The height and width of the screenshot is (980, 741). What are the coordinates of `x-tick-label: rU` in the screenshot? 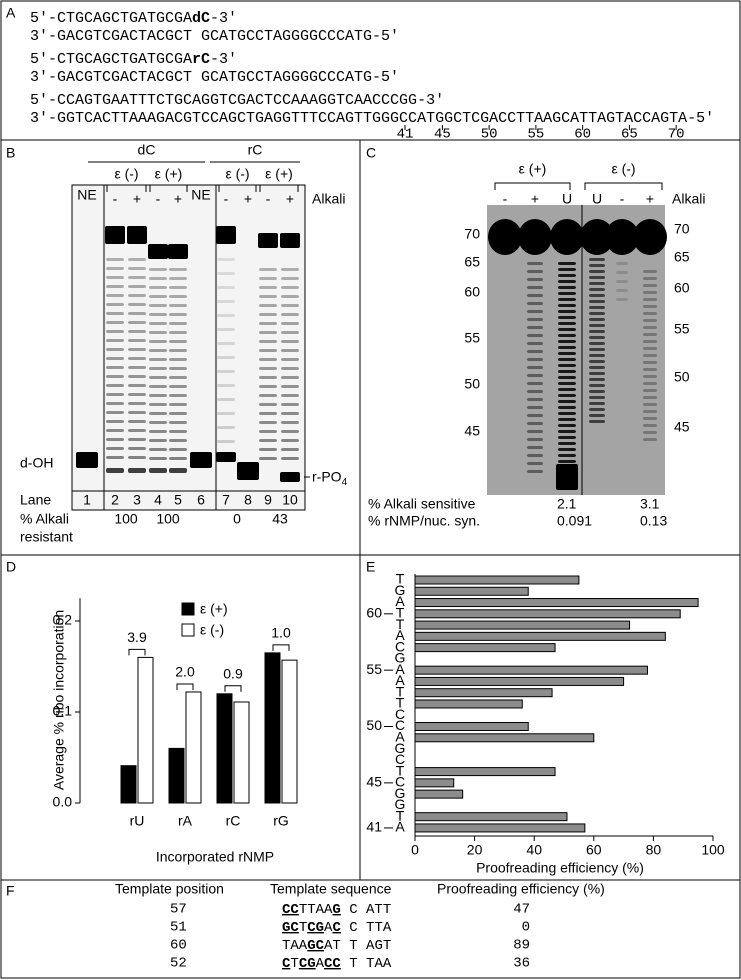 It's located at (137, 821).